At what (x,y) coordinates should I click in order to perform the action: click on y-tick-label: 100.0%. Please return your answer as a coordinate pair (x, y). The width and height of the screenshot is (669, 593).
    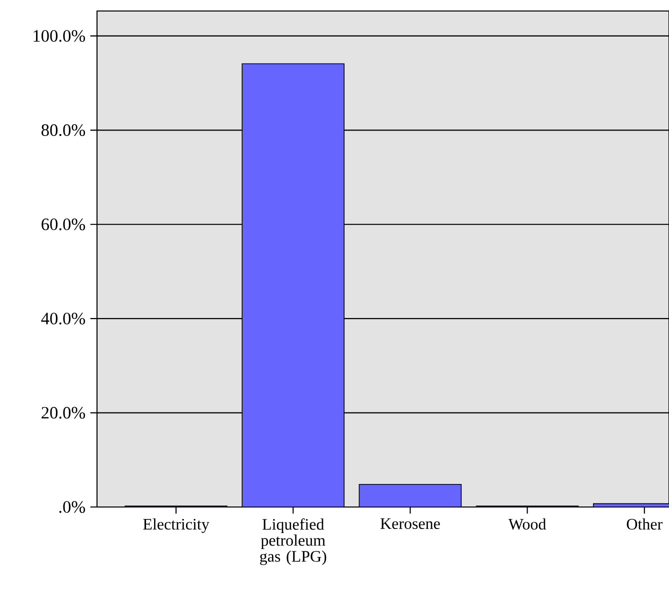
    Looking at the image, I should click on (60, 36).